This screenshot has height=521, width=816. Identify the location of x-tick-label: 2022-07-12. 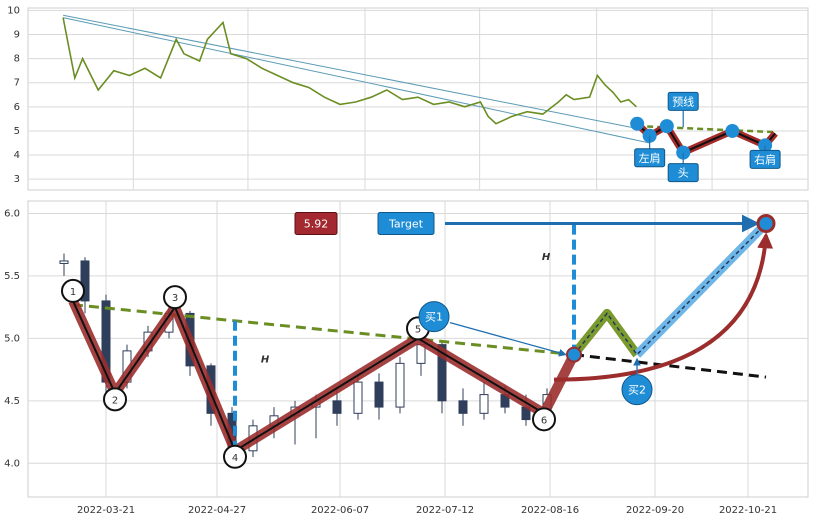
(445, 510).